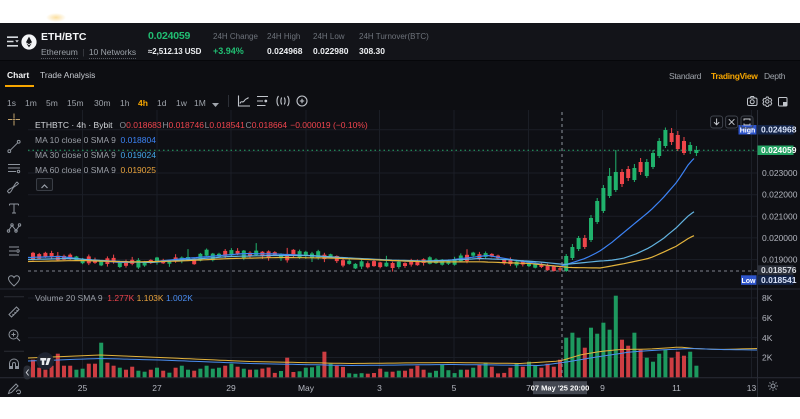 This screenshot has width=800, height=419. What do you see at coordinates (780, 195) in the screenshot?
I see `svg-text: 0.022000` at bounding box center [780, 195].